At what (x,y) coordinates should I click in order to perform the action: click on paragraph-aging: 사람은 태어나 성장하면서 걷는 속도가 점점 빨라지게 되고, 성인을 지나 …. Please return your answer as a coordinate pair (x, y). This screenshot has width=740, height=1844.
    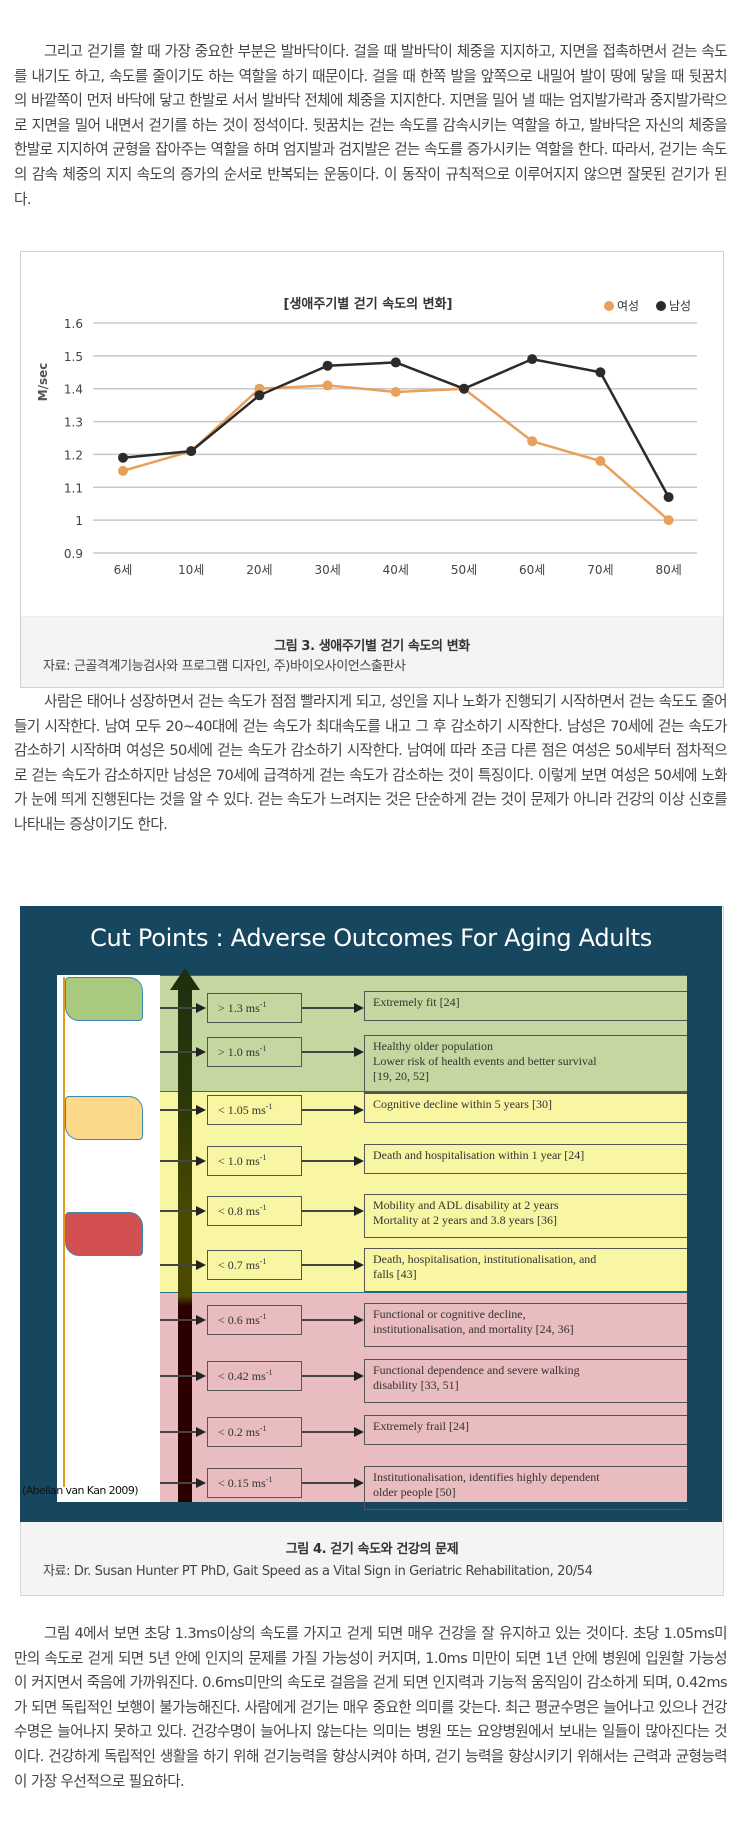
    Looking at the image, I should click on (371, 763).